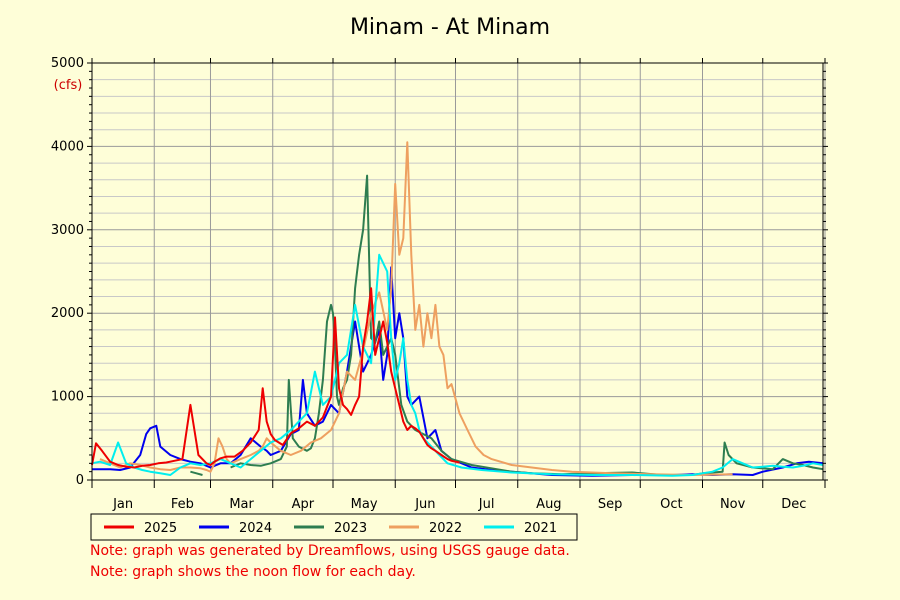 The height and width of the screenshot is (600, 900). What do you see at coordinates (67, 63) in the screenshot?
I see `y-tick-label: 5000` at bounding box center [67, 63].